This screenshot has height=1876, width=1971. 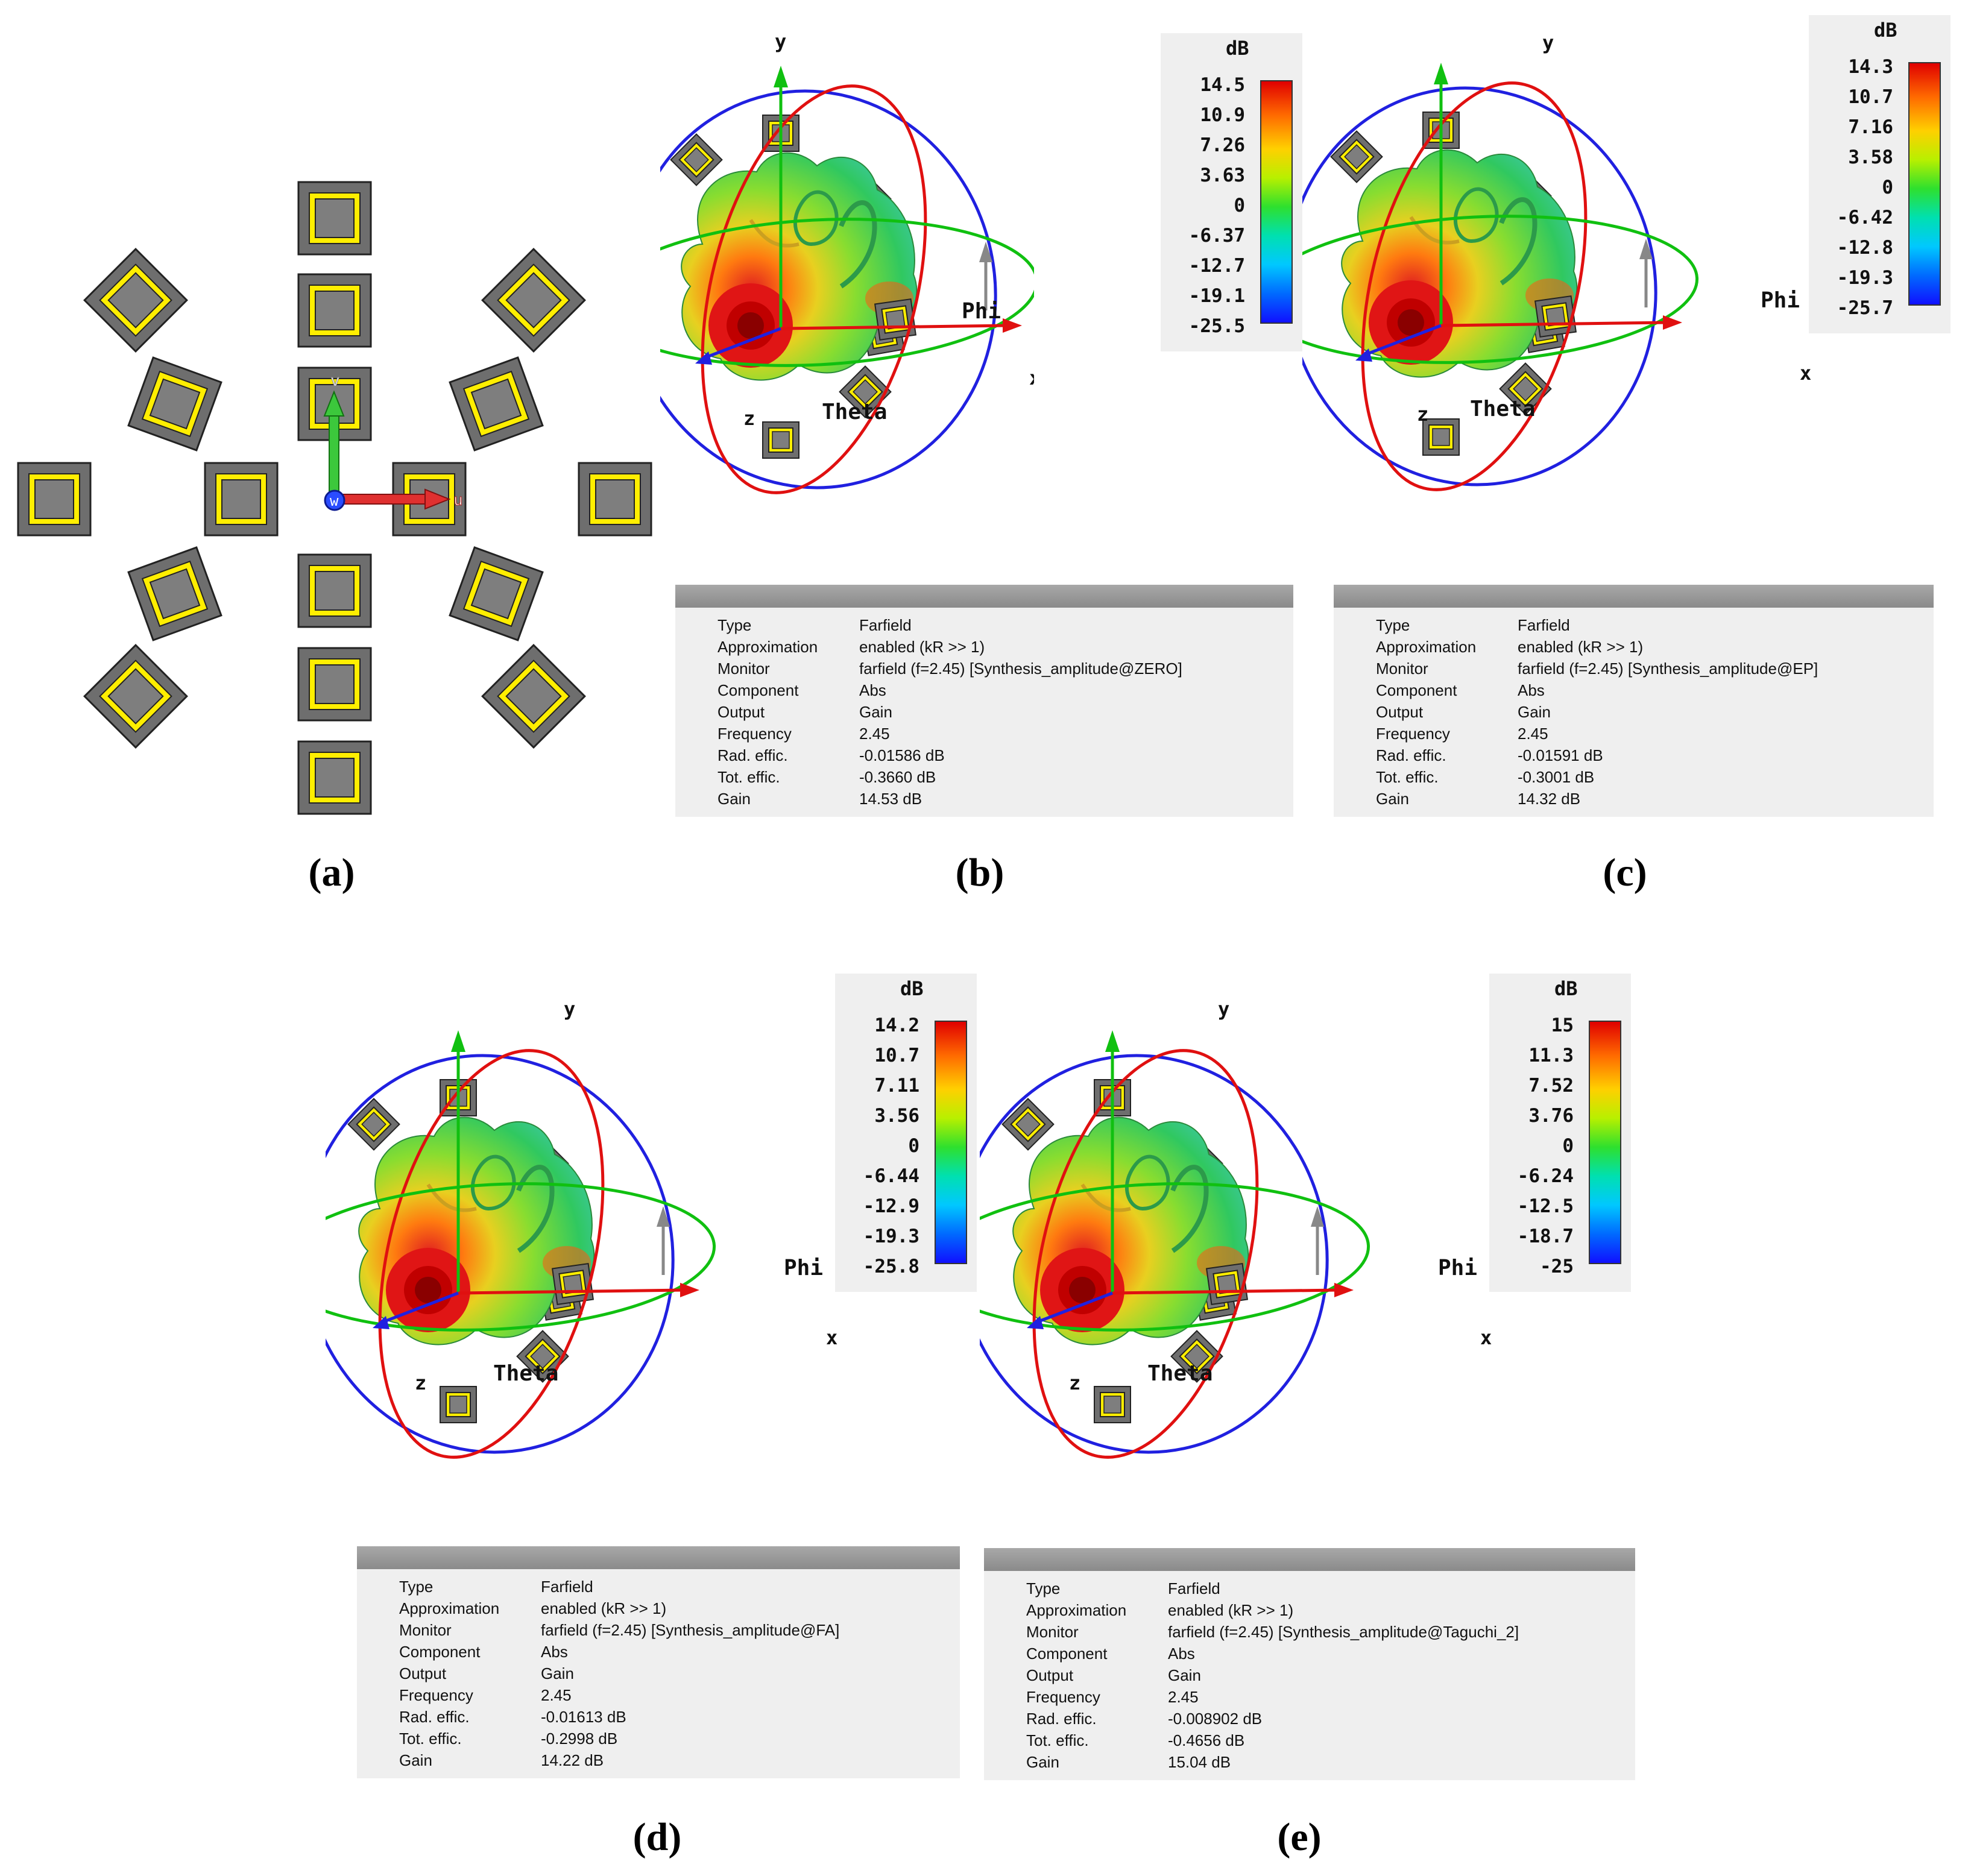 I want to click on scale-tick: 15, so click(x=1562, y=1025).